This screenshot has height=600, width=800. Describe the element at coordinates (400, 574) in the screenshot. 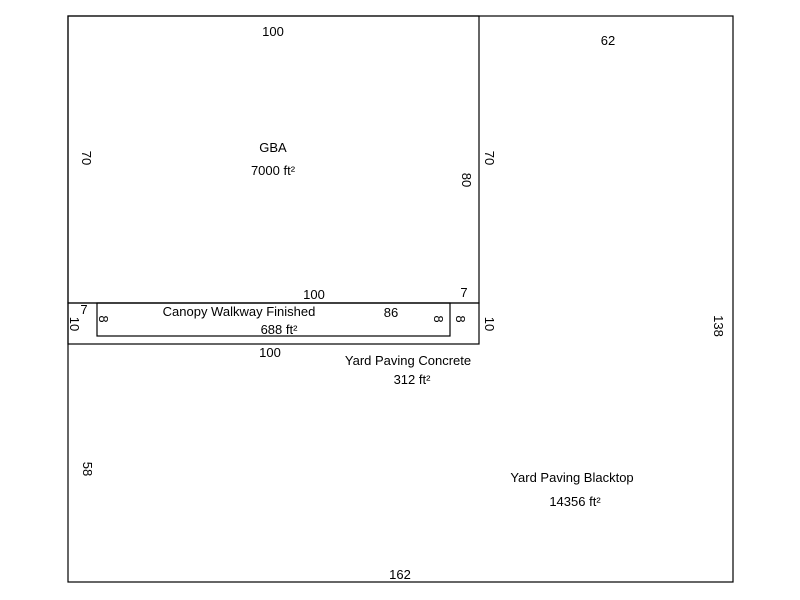

I see `dim-yard-bottom: 162` at that location.